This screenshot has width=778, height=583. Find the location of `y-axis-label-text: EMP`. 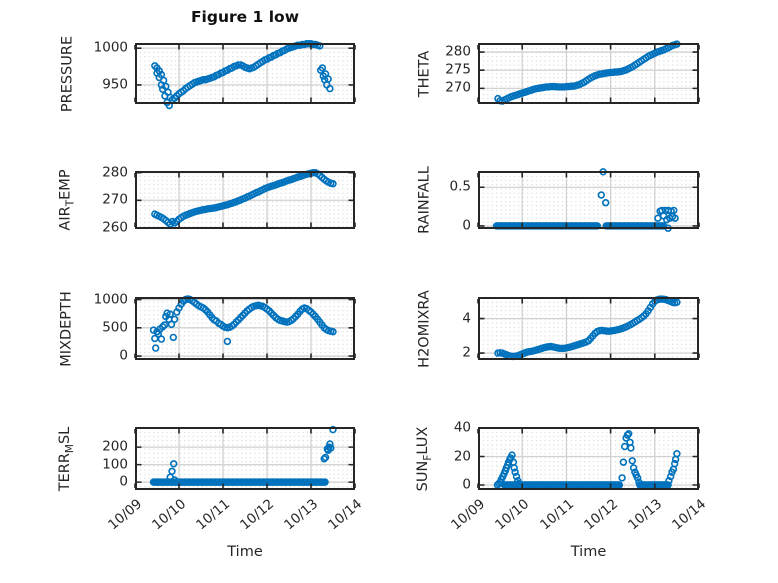

y-axis-label-text: EMP is located at coordinates (65, 184).